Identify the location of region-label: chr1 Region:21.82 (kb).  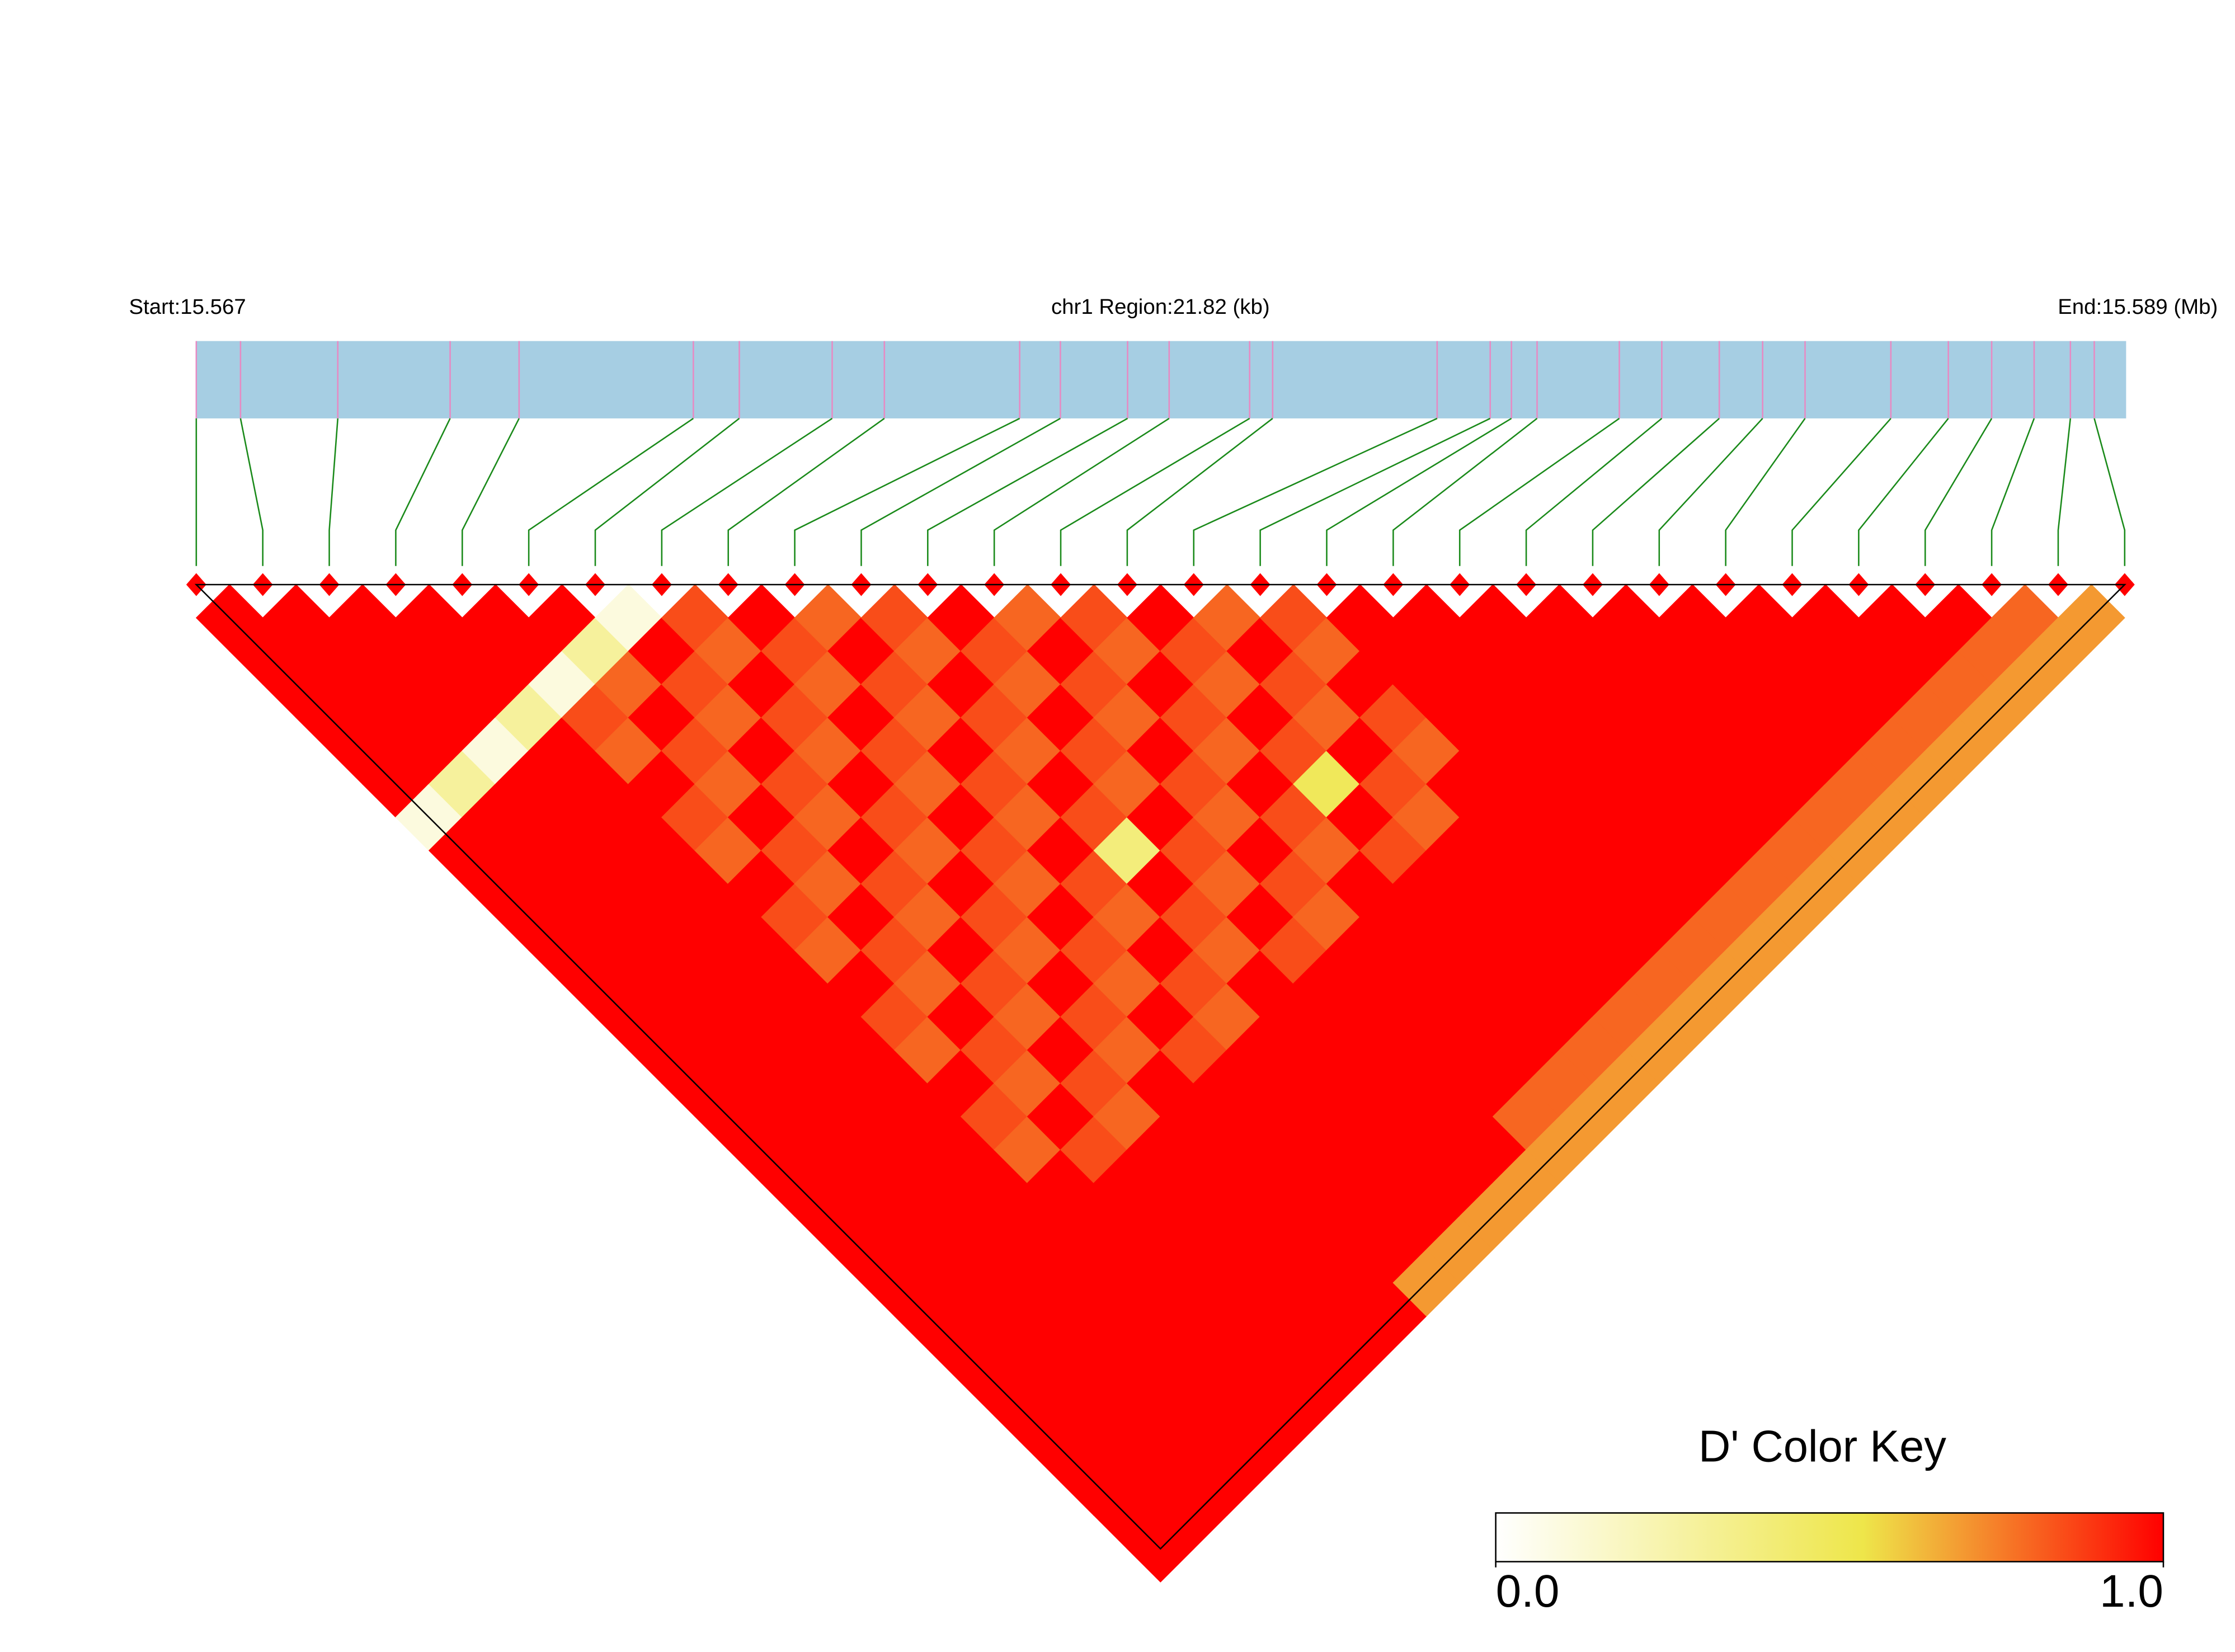
(1160, 307).